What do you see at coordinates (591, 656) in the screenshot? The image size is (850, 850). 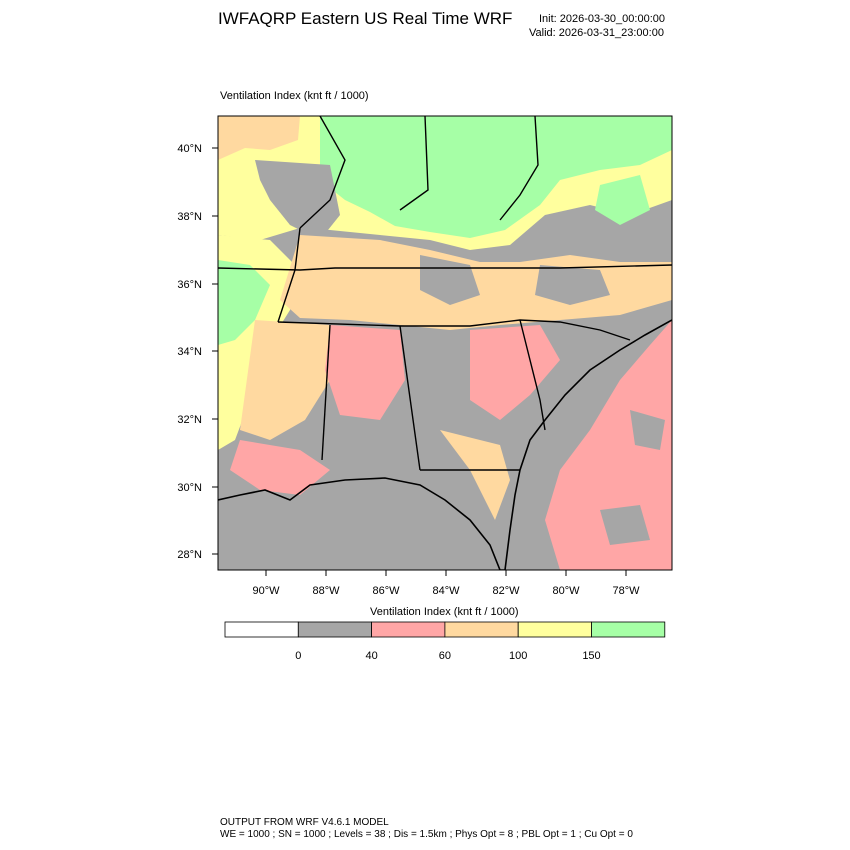 I see `colorbar-tick-label: 150` at bounding box center [591, 656].